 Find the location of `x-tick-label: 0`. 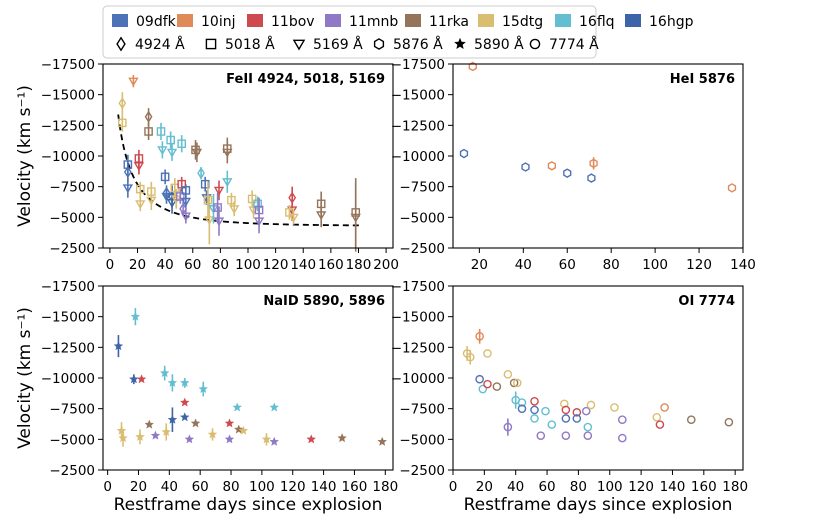

x-tick-label: 0 is located at coordinates (107, 487).